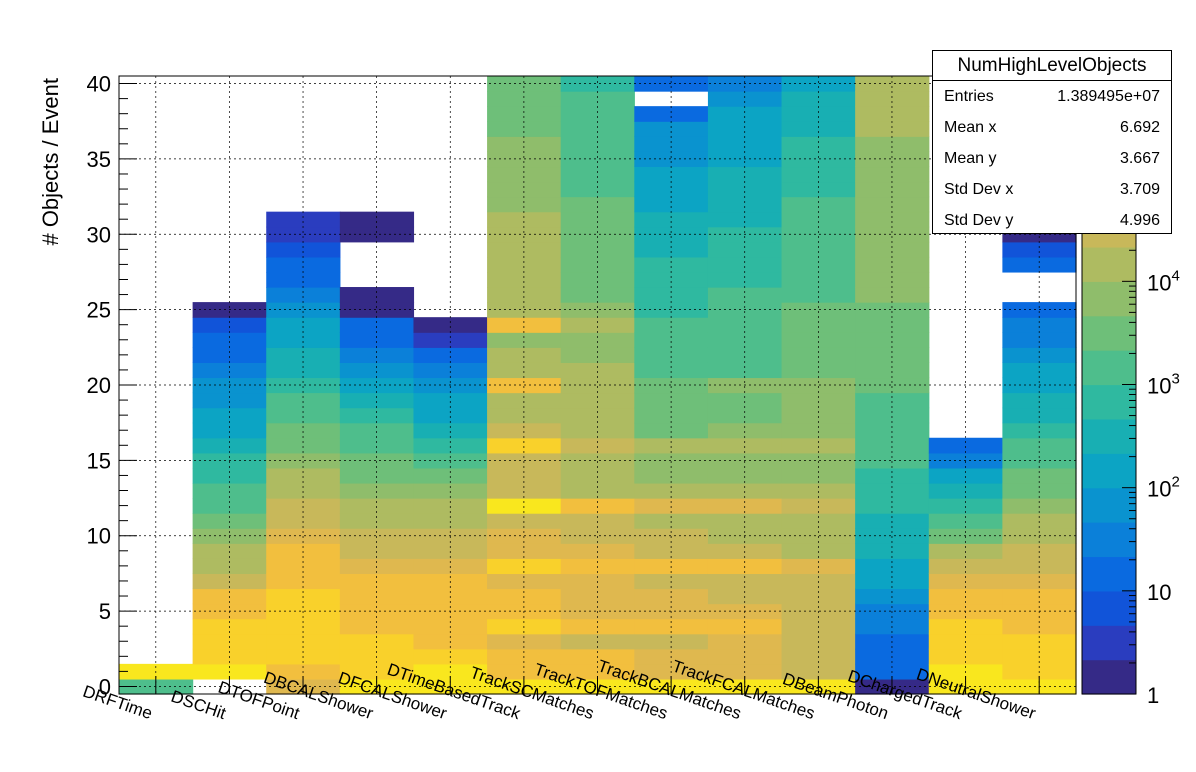 This screenshot has width=1196, height=772. Describe the element at coordinates (1052, 127) in the screenshot. I see `stats-row-mean-x: Mean x 6.692` at that location.